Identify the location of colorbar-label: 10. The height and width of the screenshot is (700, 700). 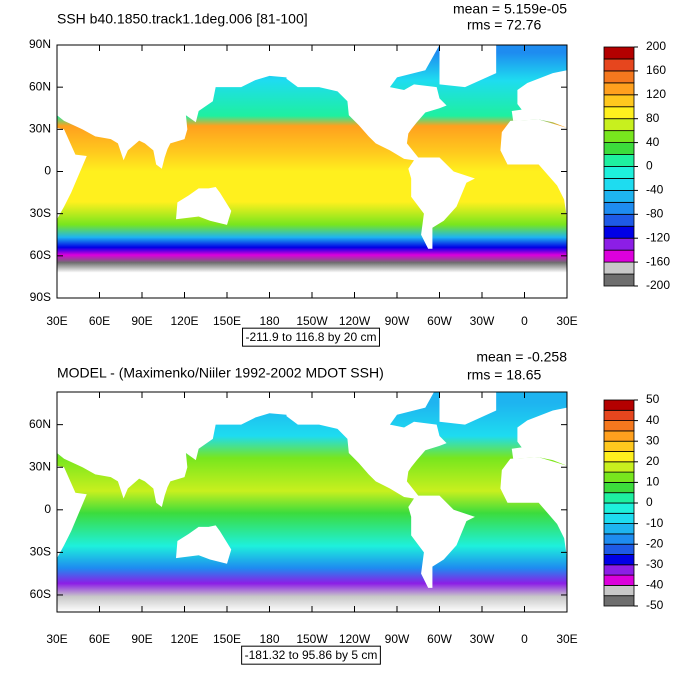
(653, 482).